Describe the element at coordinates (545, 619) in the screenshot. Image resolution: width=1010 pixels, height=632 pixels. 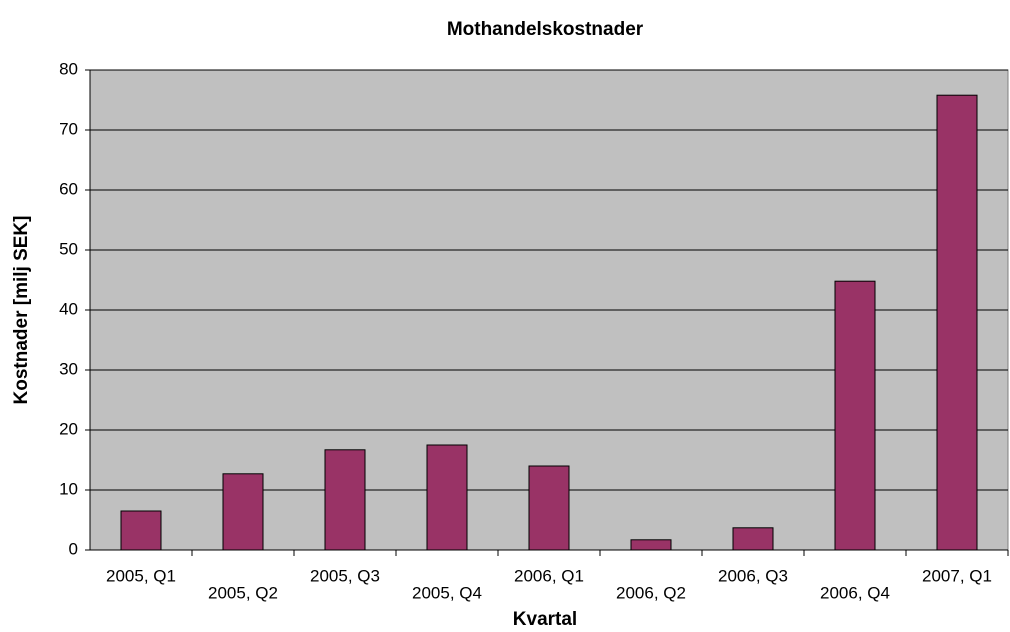
I see `x-axis-label: Kvartal` at that location.